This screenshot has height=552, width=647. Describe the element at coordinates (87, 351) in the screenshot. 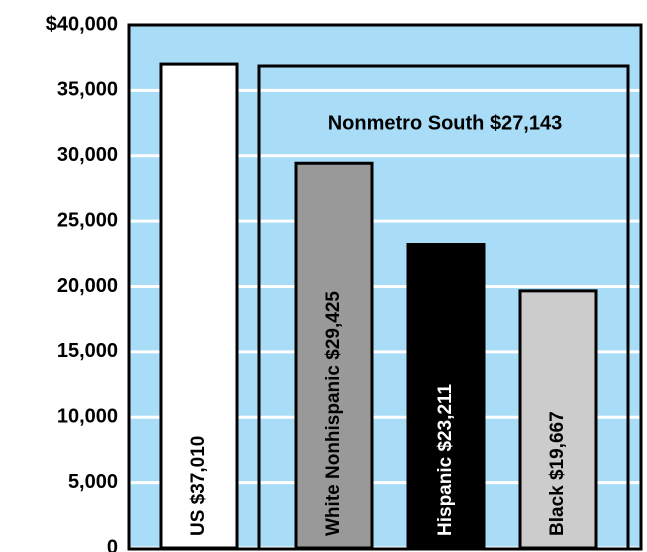

I see `y-tick-label: 15,000` at that location.